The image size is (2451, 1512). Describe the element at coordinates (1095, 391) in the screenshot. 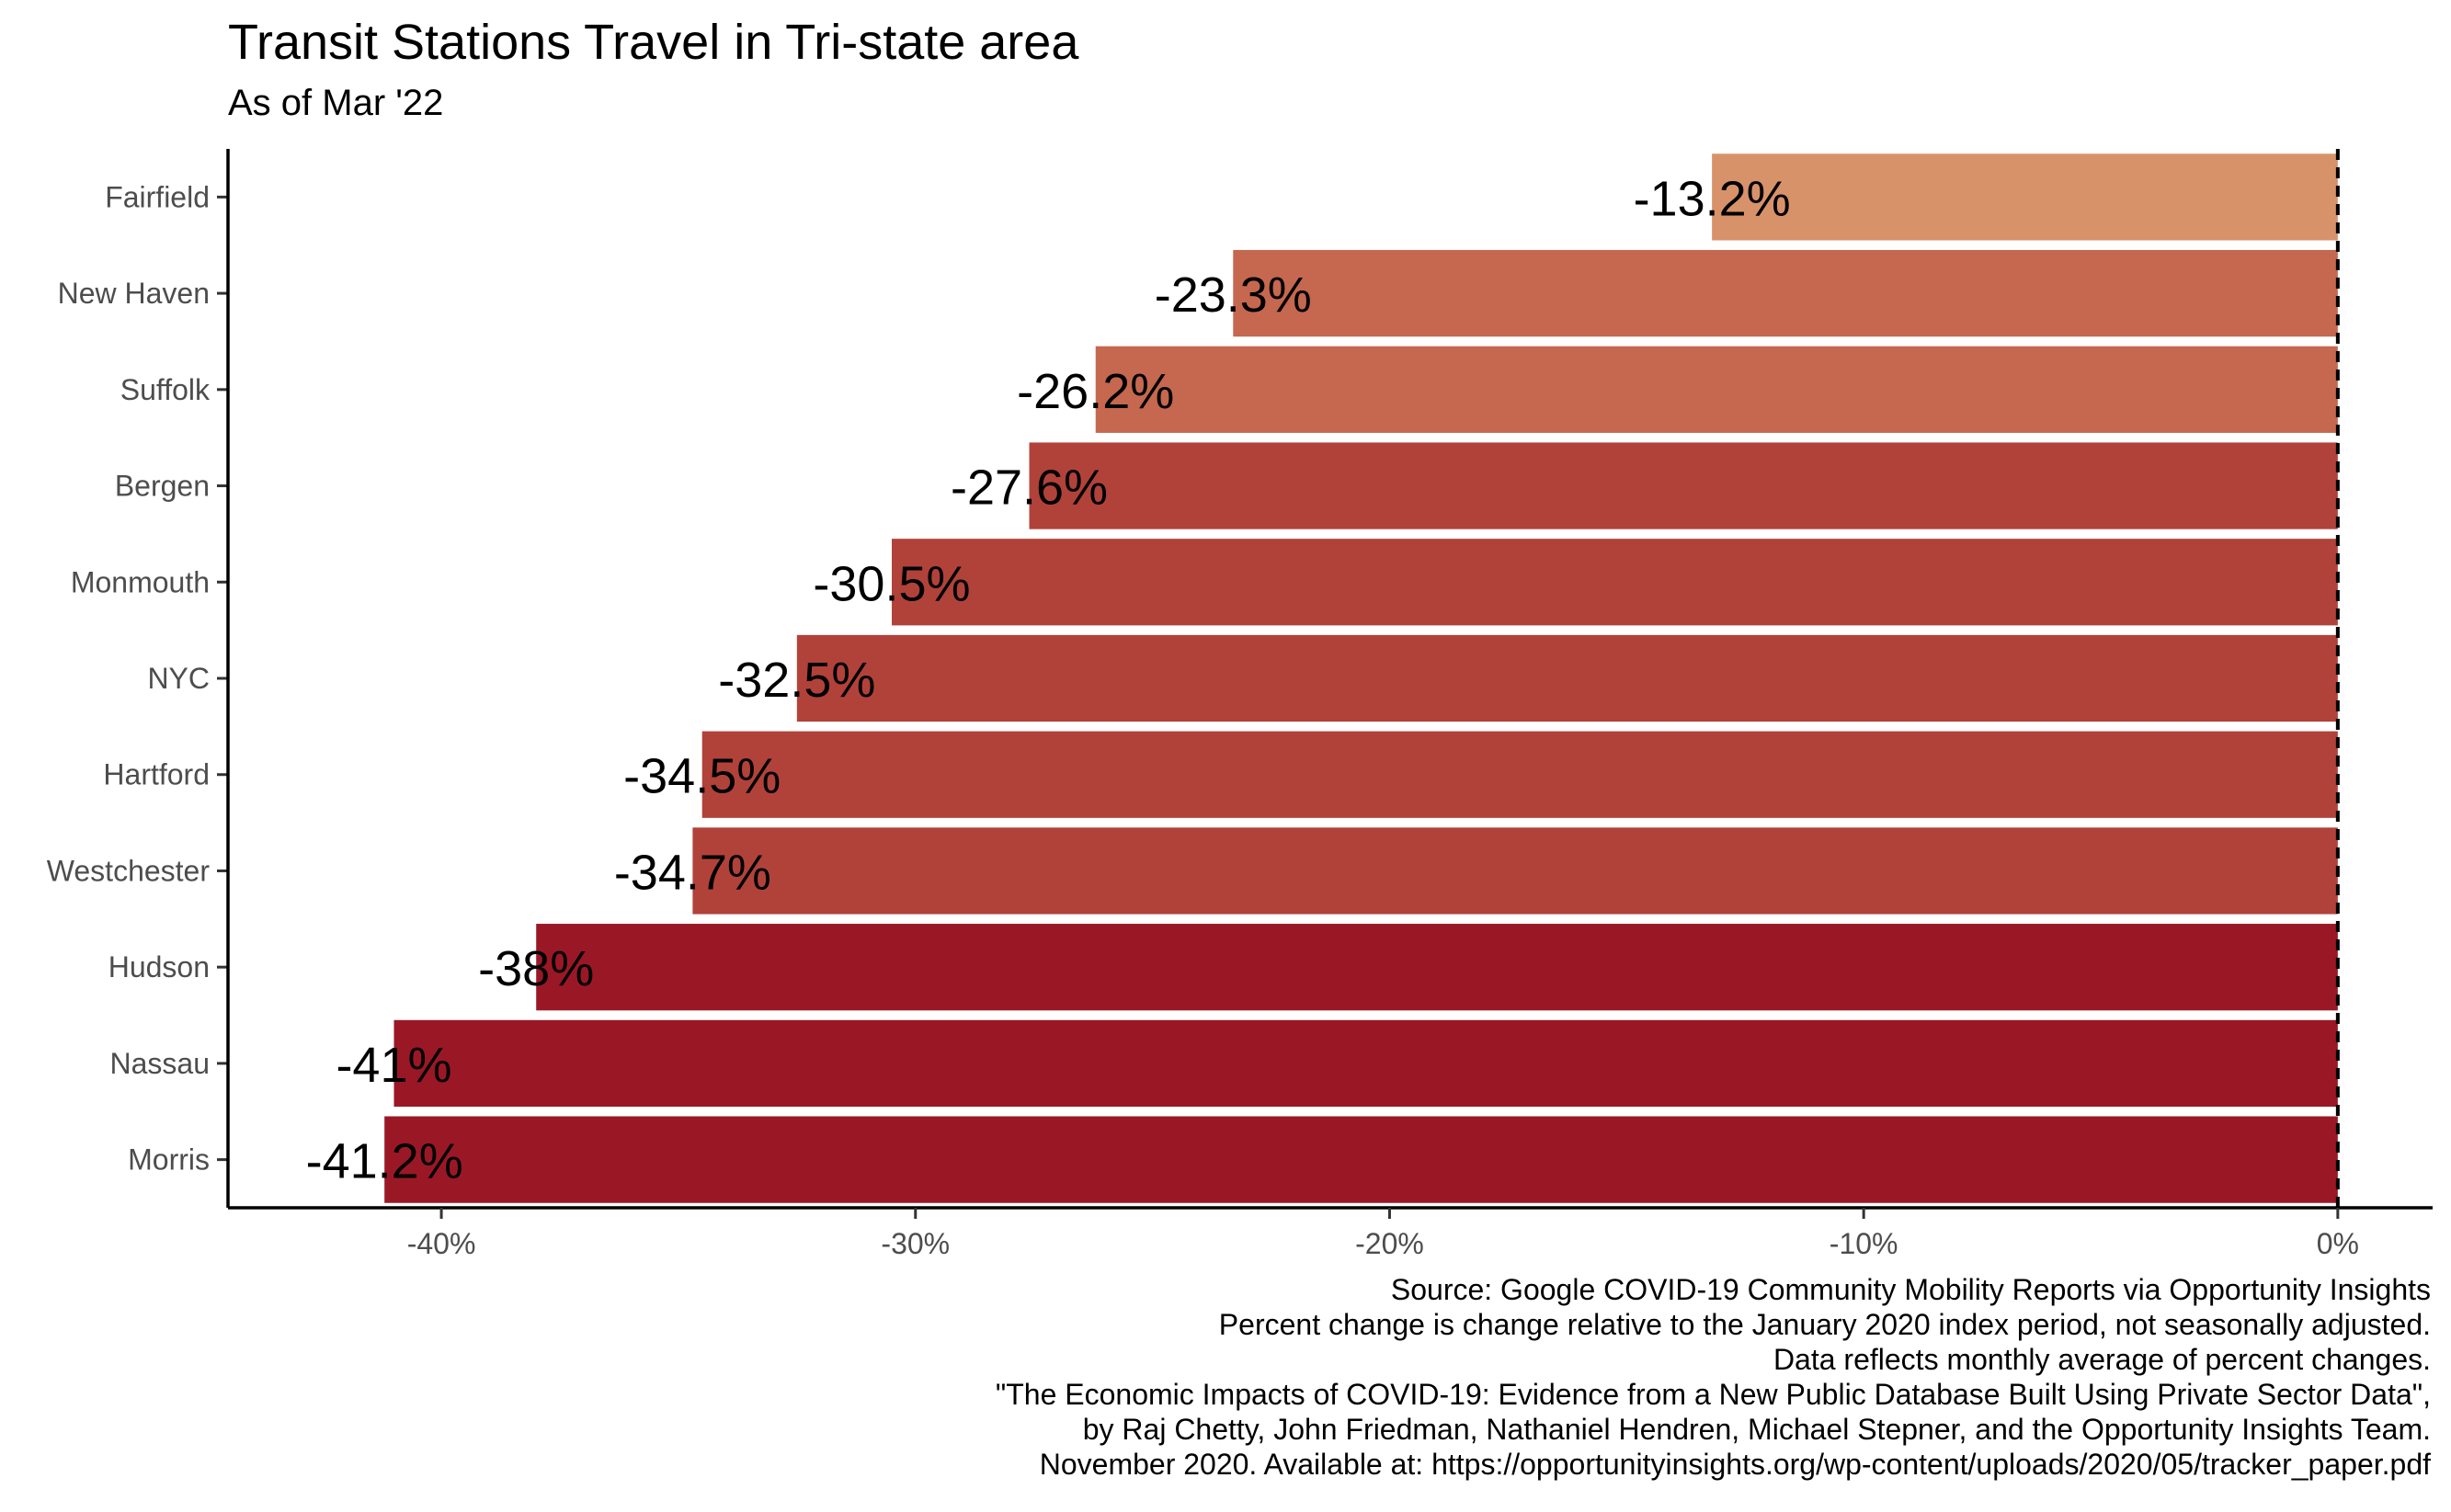

I see `value-label: -26.2%` at that location.